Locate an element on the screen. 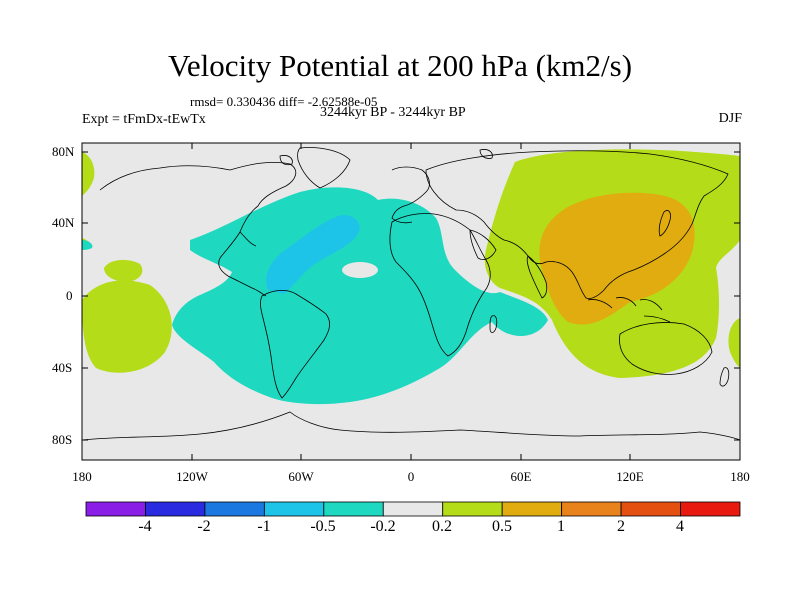  colorbar-label: -4 is located at coordinates (145, 526).